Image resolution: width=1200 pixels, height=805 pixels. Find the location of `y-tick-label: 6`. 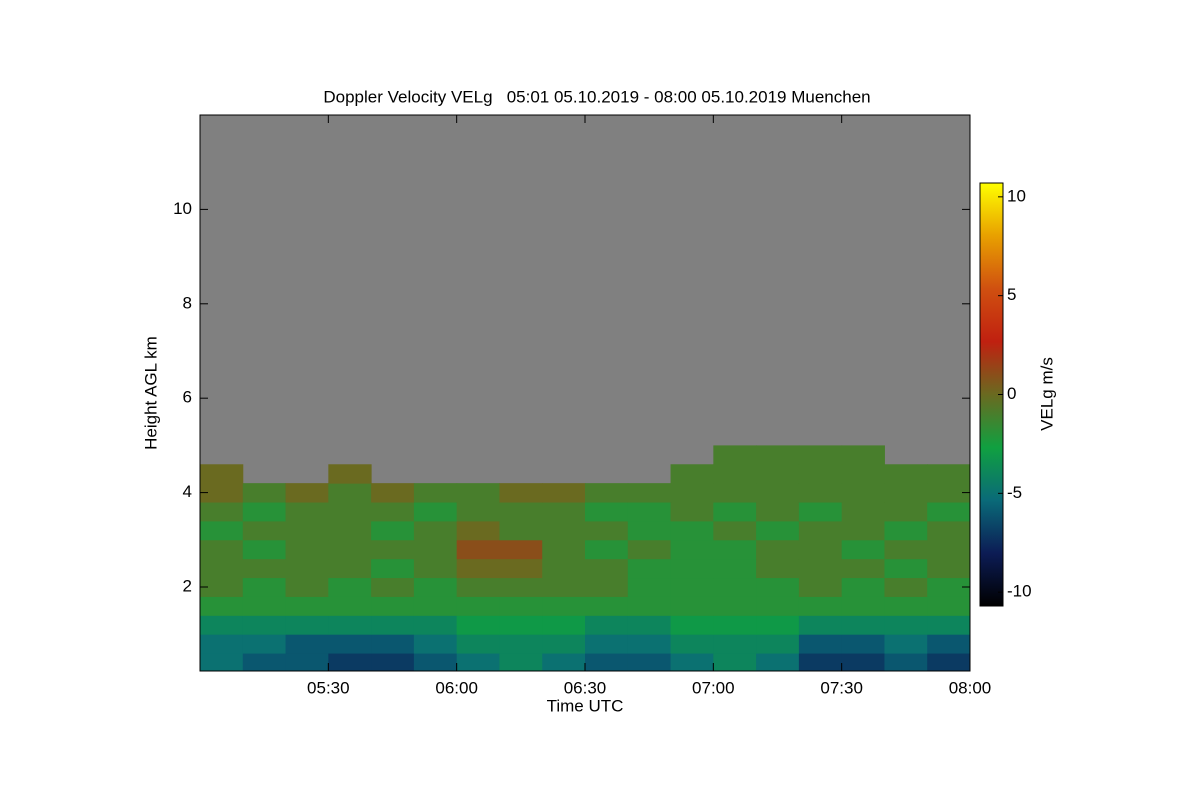

y-tick-label: 6 is located at coordinates (187, 397).